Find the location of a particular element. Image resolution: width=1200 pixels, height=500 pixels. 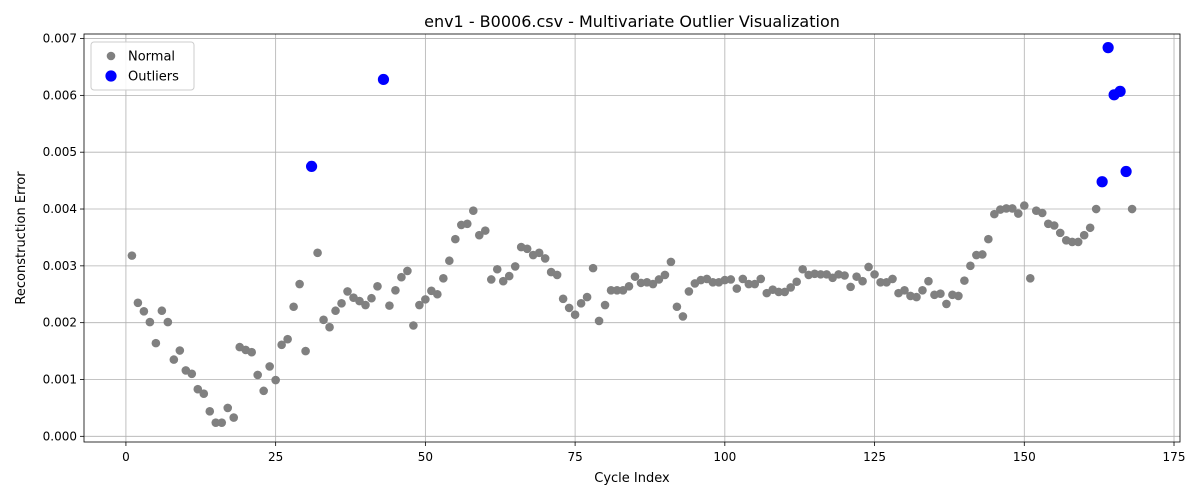

x-tick-label: 50 is located at coordinates (425, 457).